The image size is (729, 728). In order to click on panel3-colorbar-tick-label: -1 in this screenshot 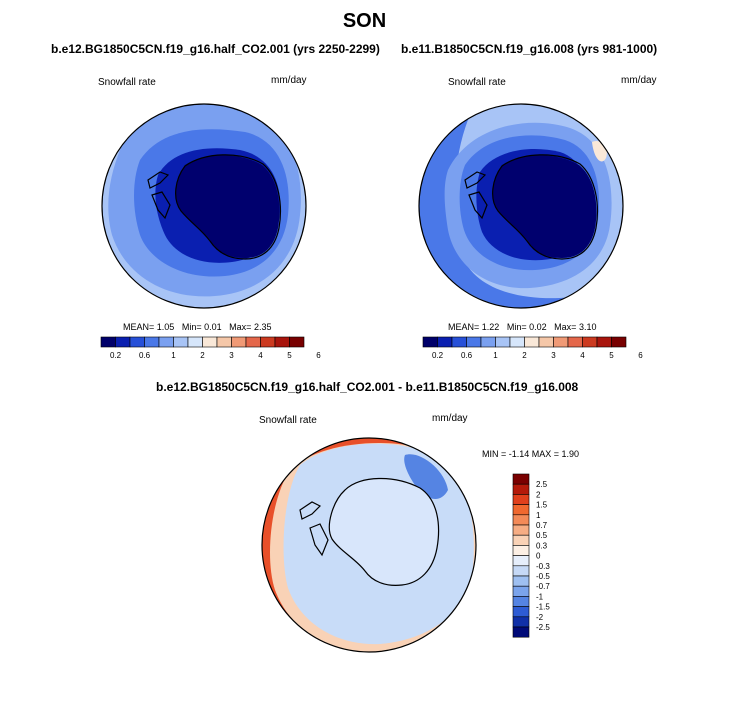, I will do `click(540, 596)`.